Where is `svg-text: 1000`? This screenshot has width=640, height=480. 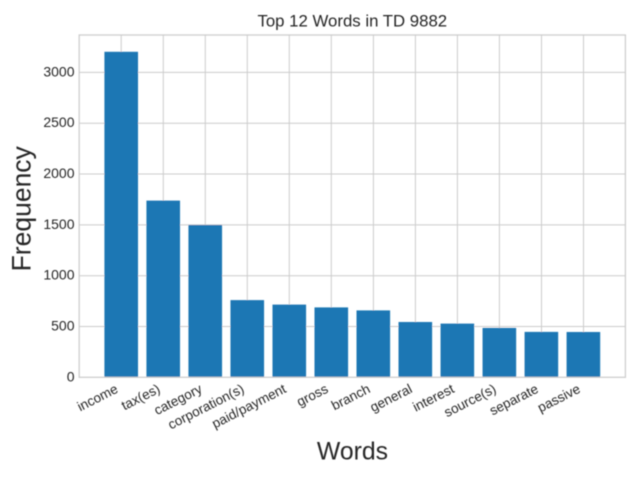
svg-text: 1000 is located at coordinates (58, 275).